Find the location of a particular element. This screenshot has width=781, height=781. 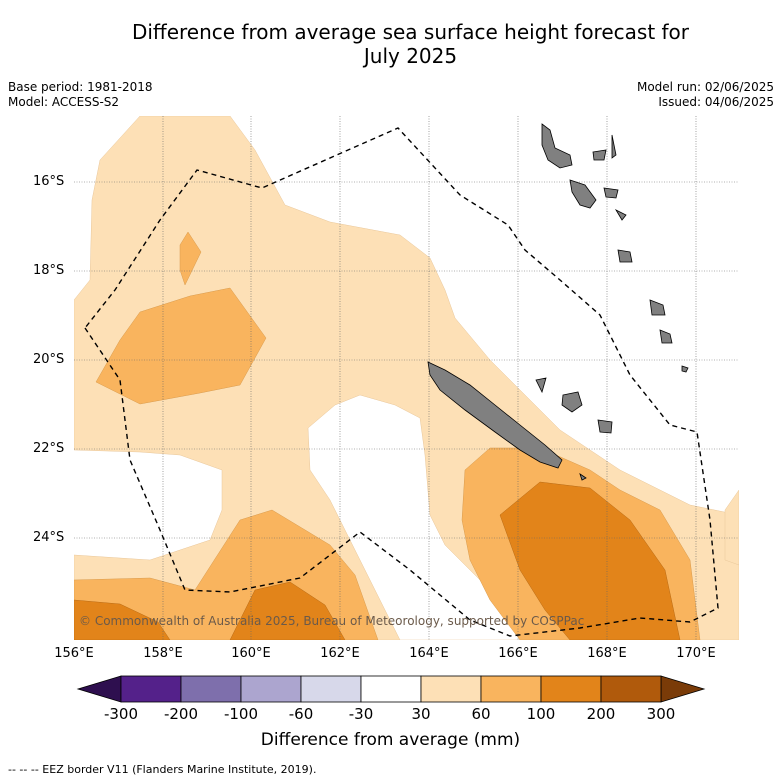

colorbar-tick-label: 300 is located at coordinates (661, 714).